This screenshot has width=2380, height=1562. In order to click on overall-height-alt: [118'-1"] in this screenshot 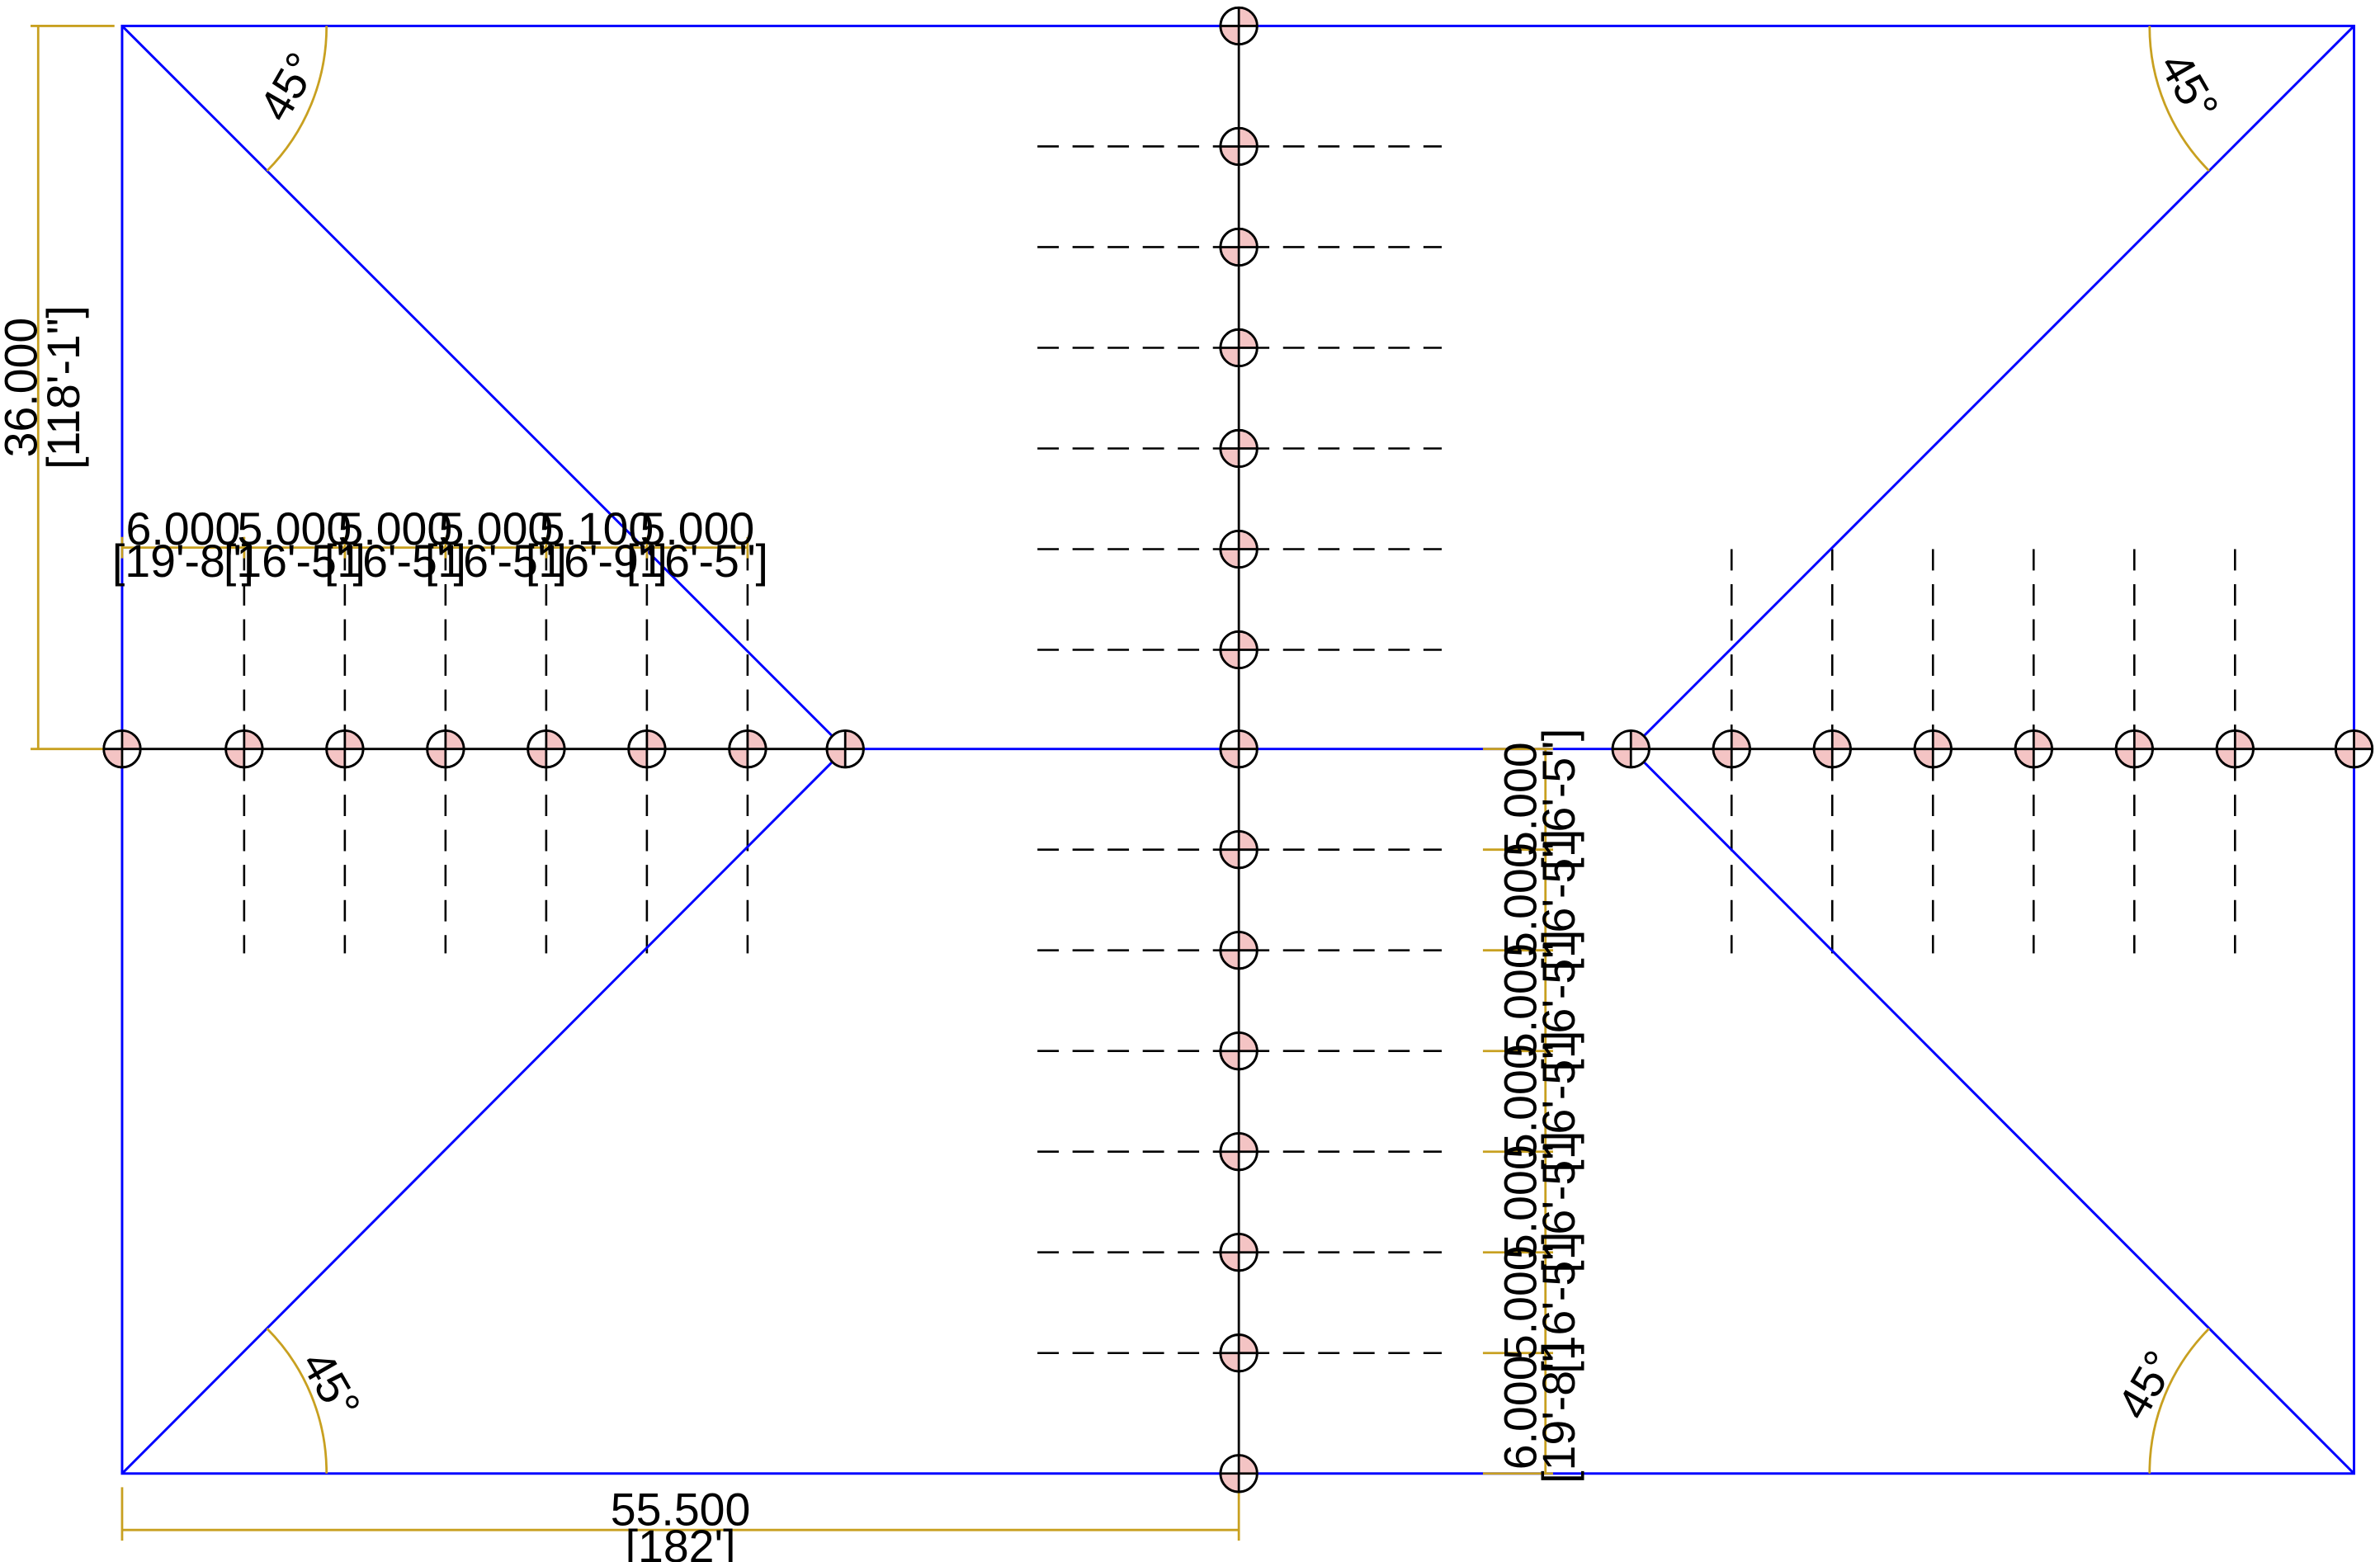, I will do `click(63, 387)`.